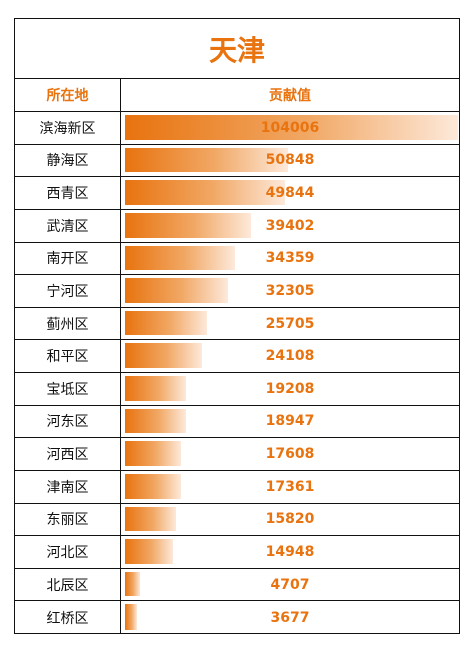  I want to click on table-row: 北辰区 4707, so click(237, 585).